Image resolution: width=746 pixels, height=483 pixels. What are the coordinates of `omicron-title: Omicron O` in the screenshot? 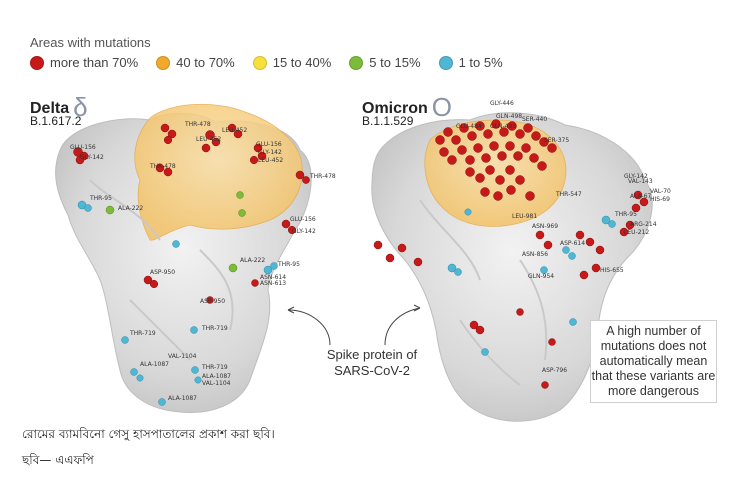 It's located at (407, 107).